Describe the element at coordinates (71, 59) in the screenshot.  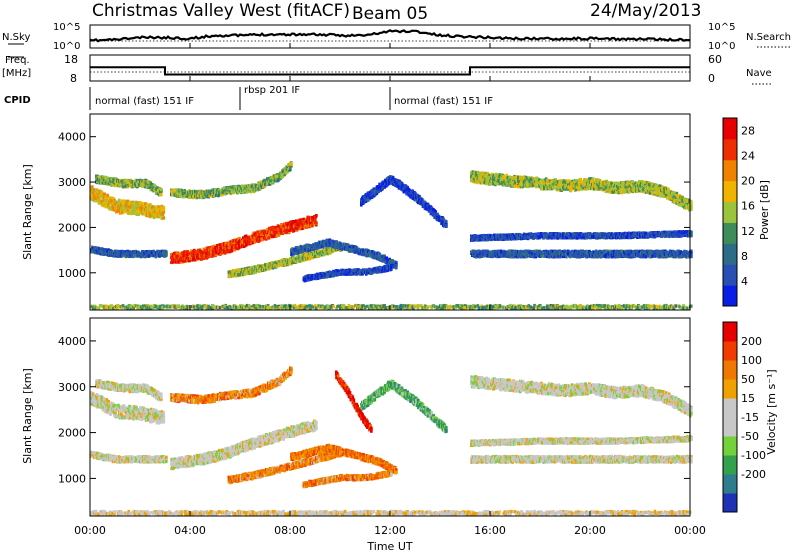
I see `freq-tick-high: 18` at that location.